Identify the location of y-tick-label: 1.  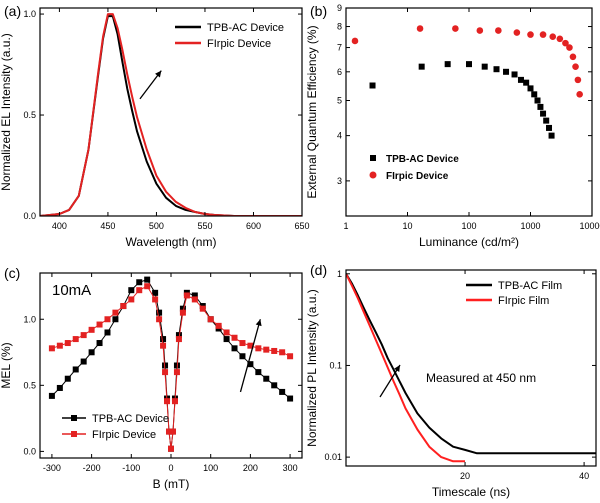
(339, 274).